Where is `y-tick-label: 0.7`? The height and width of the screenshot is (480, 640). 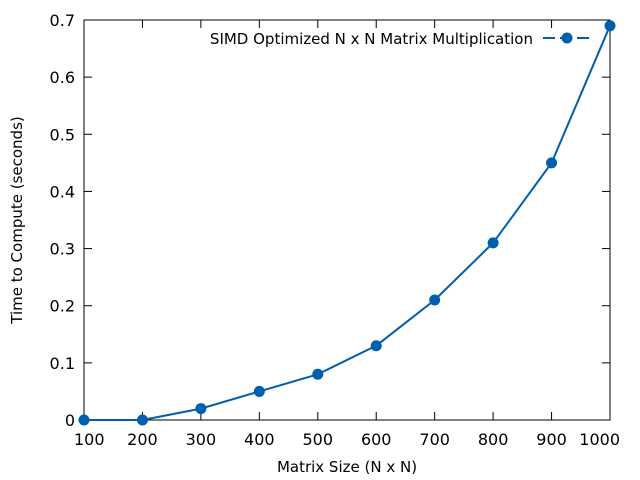 y-tick-label: 0.7 is located at coordinates (62, 20).